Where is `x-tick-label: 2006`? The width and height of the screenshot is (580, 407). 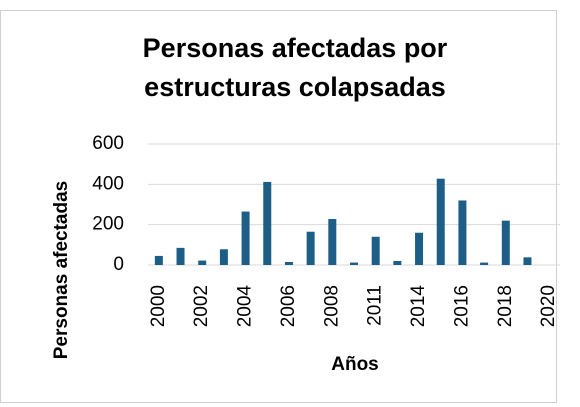 x-tick-label: 2006 is located at coordinates (288, 306).